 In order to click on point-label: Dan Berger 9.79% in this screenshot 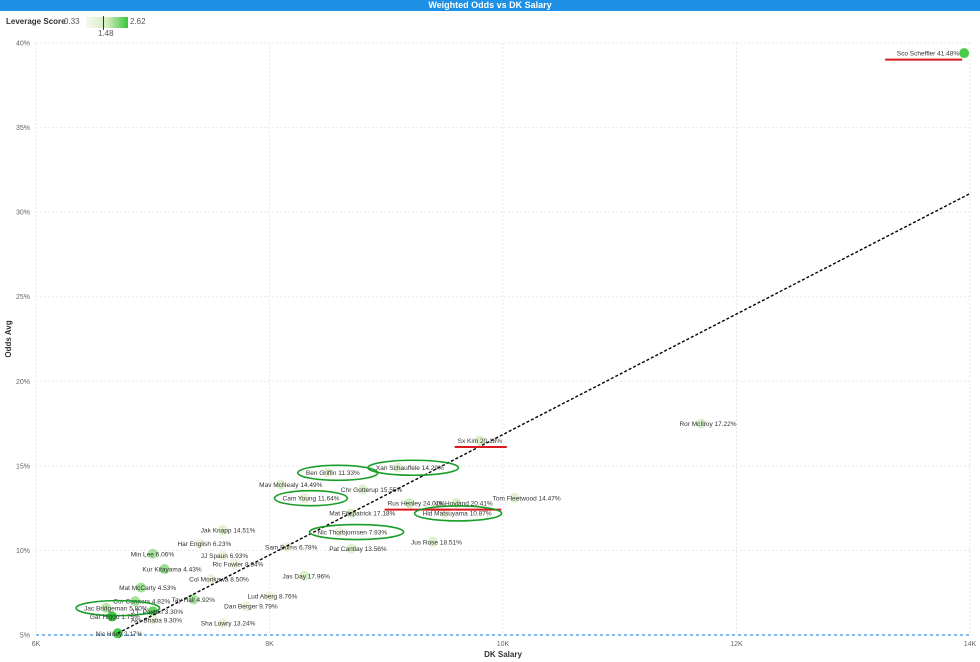, I will do `click(251, 607)`.